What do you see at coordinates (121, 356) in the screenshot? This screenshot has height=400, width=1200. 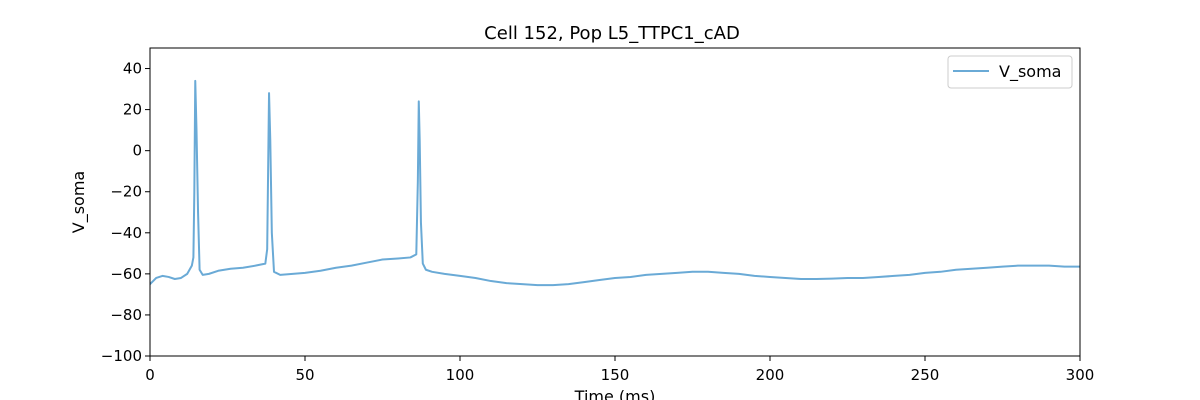 I see `y-tick-label: −100` at bounding box center [121, 356].